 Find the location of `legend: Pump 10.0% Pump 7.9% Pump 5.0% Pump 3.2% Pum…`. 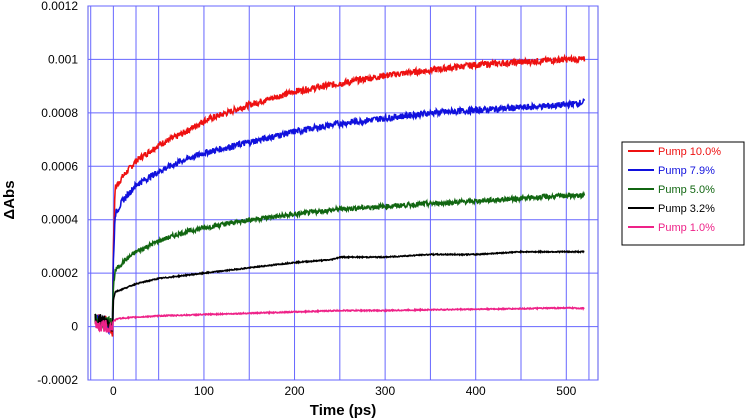

legend: Pump 10.0% Pump 7.9% Pump 5.0% Pump 3.2% Pum… is located at coordinates (683, 193).